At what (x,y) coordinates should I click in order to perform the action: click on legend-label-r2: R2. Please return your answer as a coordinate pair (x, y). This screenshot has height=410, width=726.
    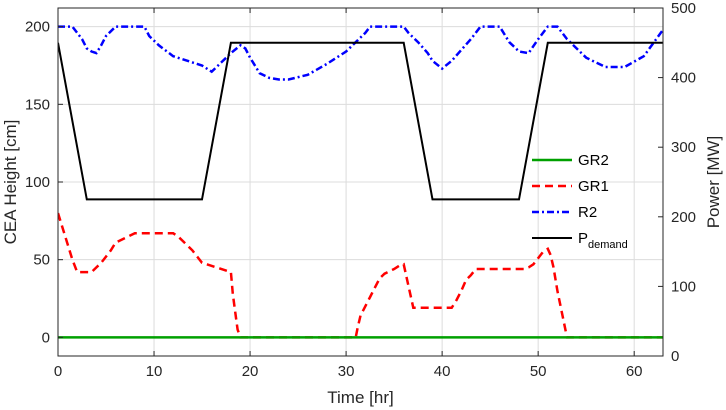
    Looking at the image, I should click on (587, 212).